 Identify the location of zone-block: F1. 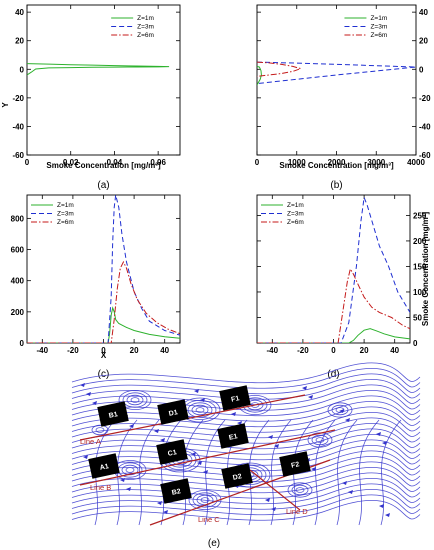
(235, 398).